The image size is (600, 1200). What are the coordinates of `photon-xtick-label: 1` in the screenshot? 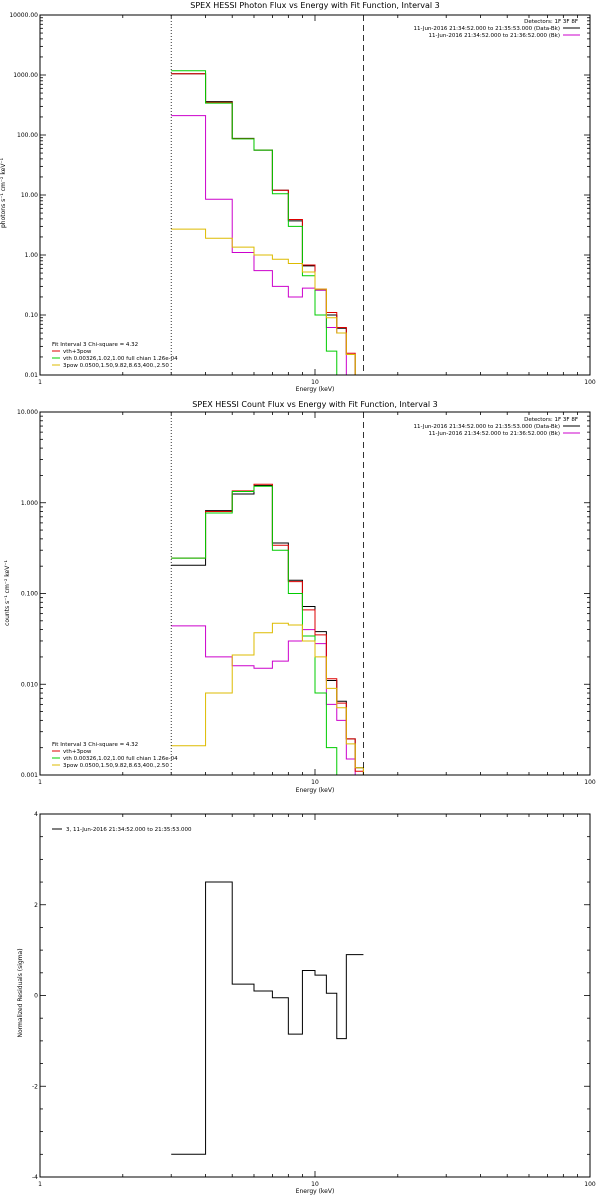 It's located at (40, 382).